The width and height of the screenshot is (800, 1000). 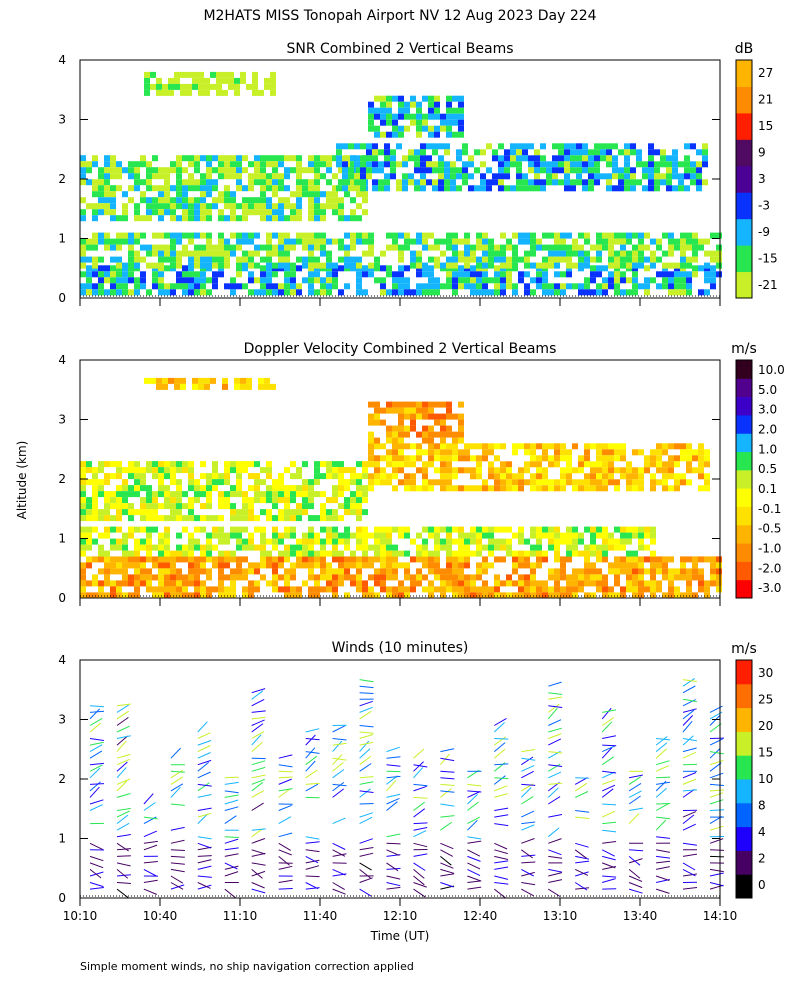 I want to click on colorbar-frame, so click(x=744, y=779).